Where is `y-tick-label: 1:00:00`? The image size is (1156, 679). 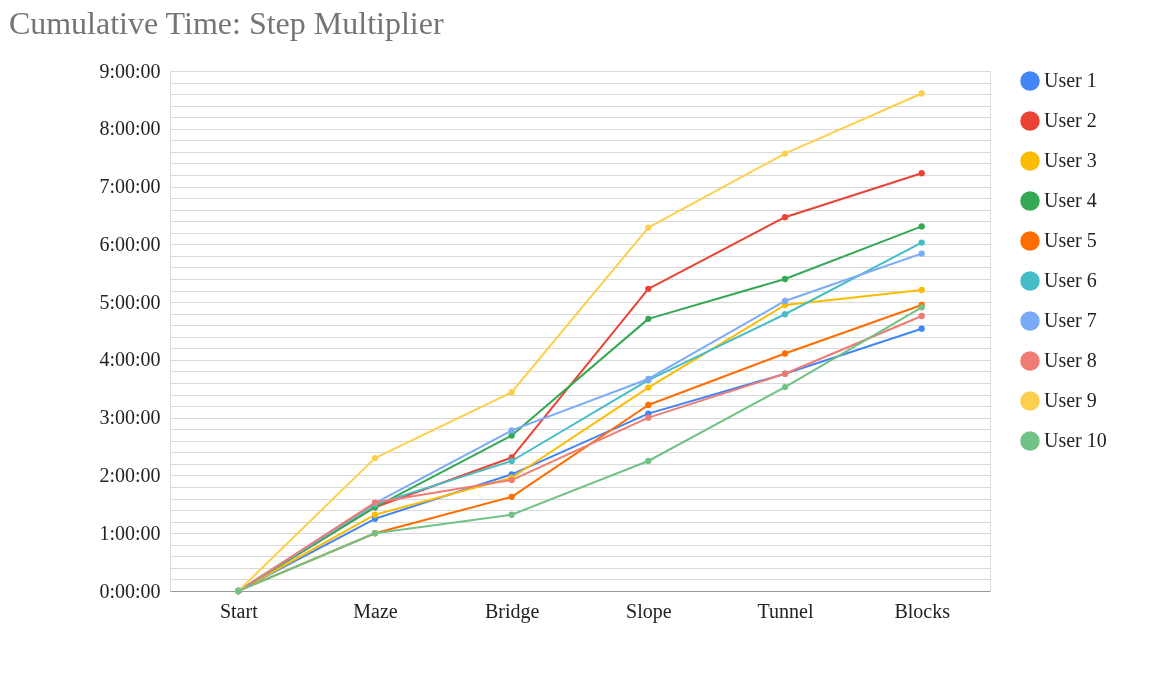
y-tick-label: 1:00:00 is located at coordinates (130, 532).